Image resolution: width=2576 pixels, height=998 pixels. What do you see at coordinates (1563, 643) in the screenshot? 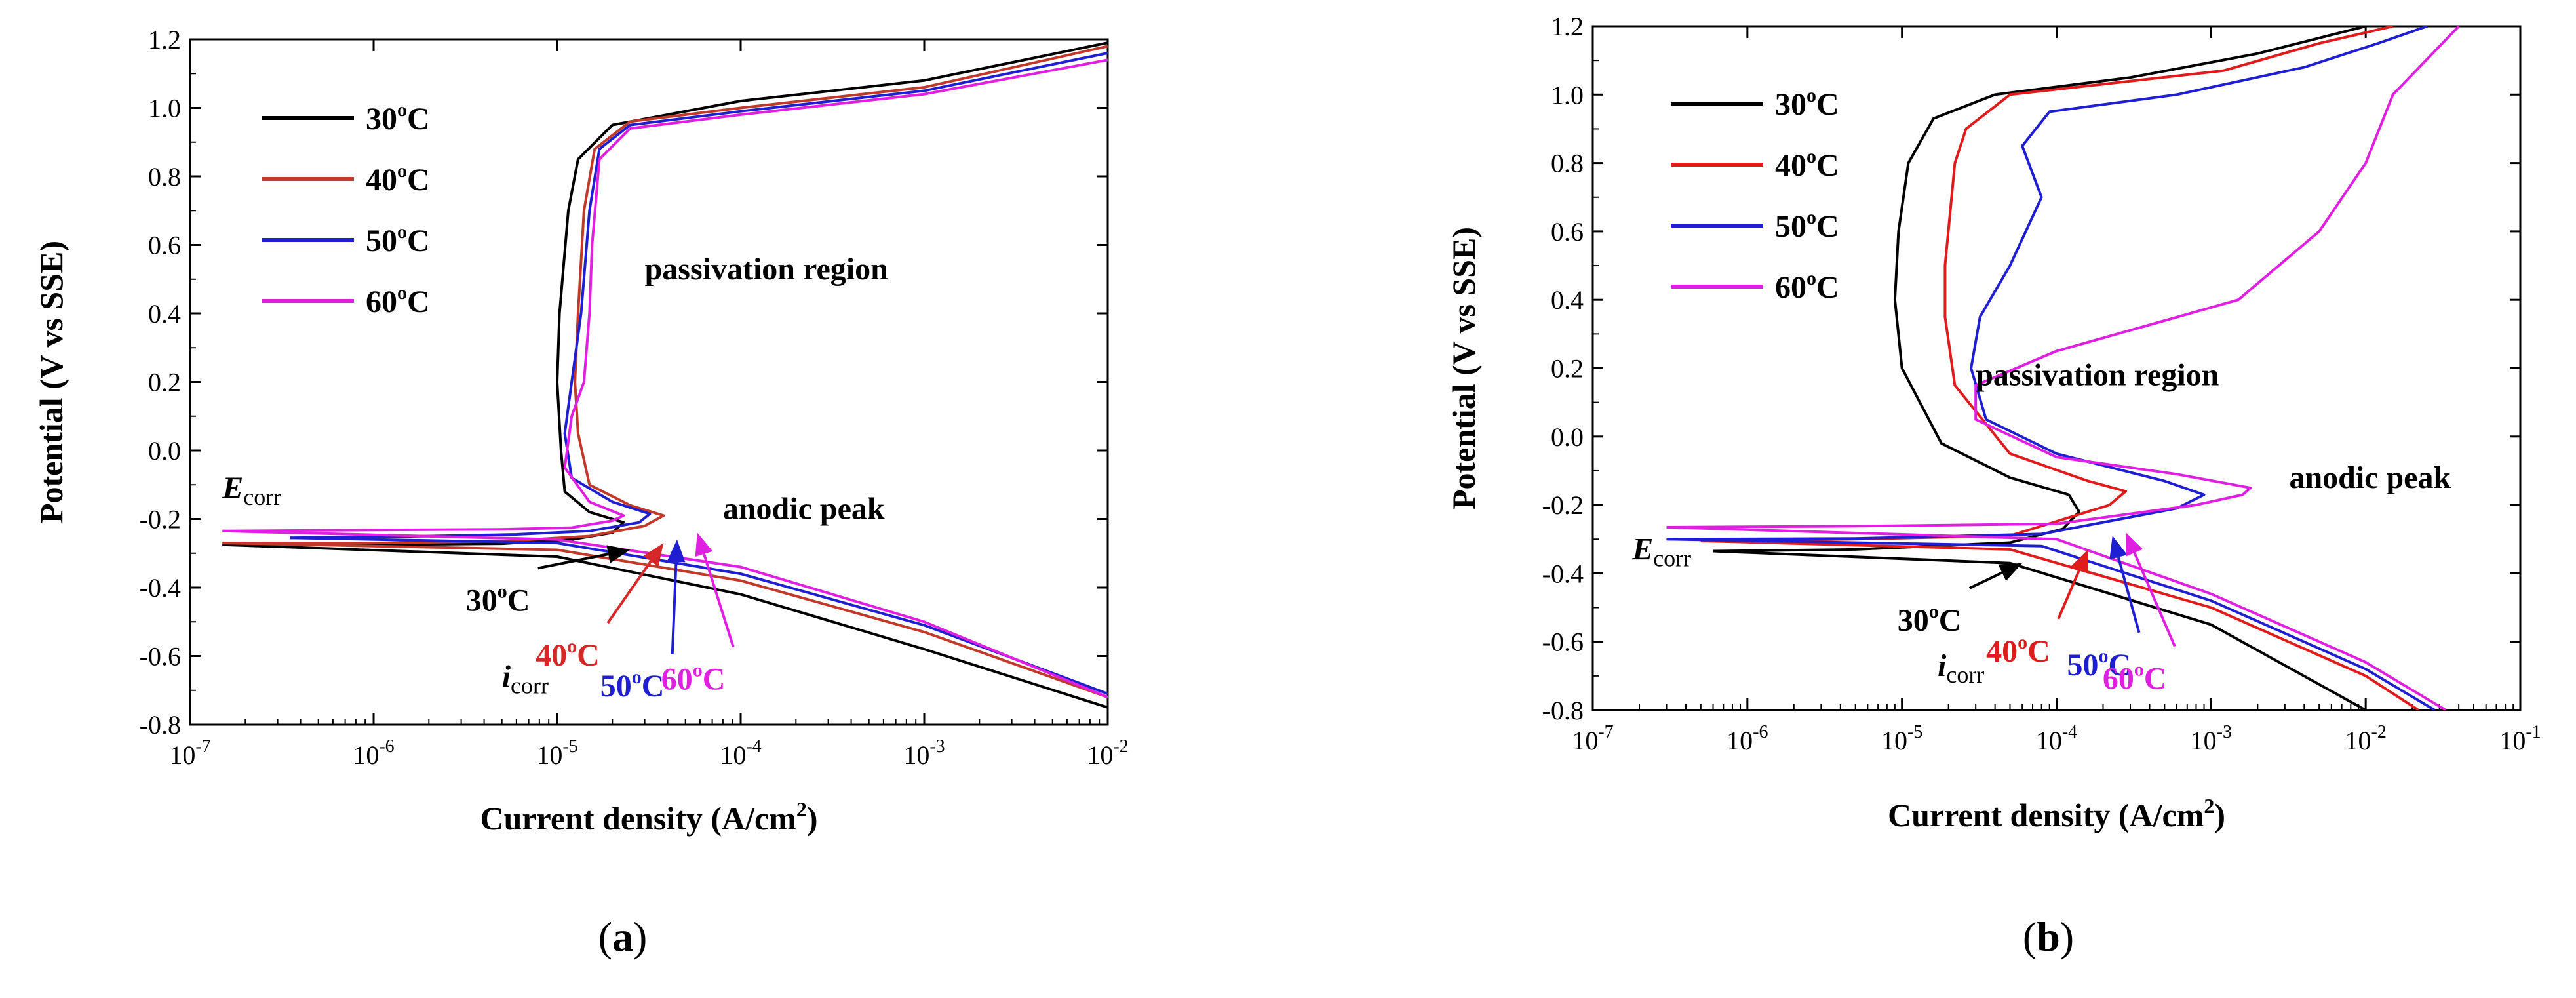
I see `y-tick-label: -0.6` at bounding box center [1563, 643].